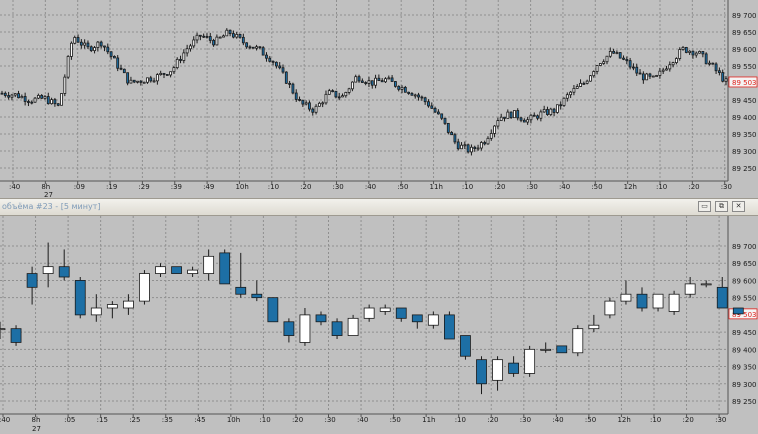  What do you see at coordinates (69, 420) in the screenshot?
I see `time-tick-label: :05` at bounding box center [69, 420].